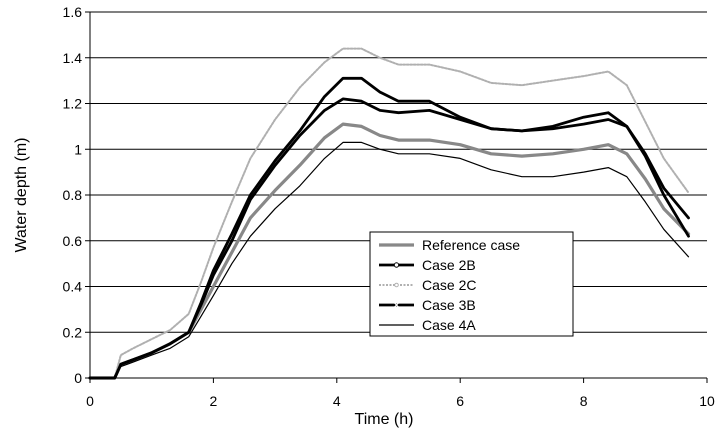 This screenshot has width=718, height=437. Describe the element at coordinates (21, 195) in the screenshot. I see `y-axis-title: Water depth (m)` at that location.